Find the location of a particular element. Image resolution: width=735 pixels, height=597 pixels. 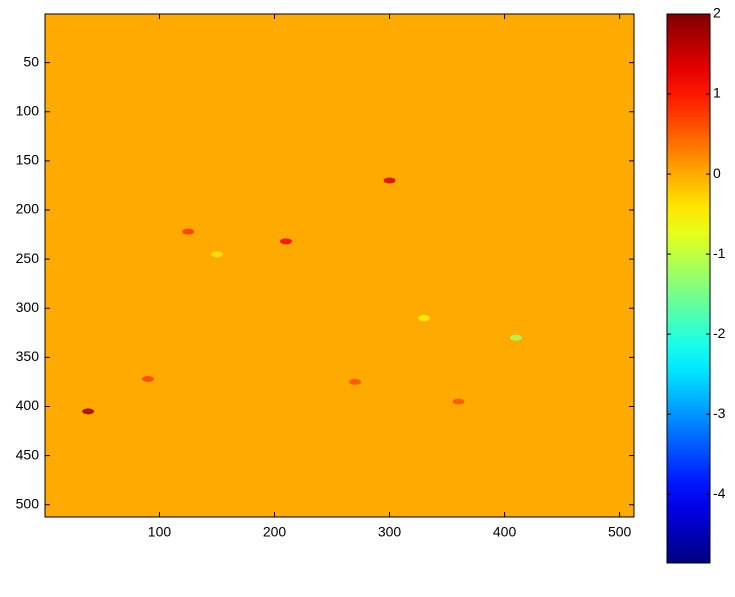

colorbar-tick-label: -2 is located at coordinates (719, 333).